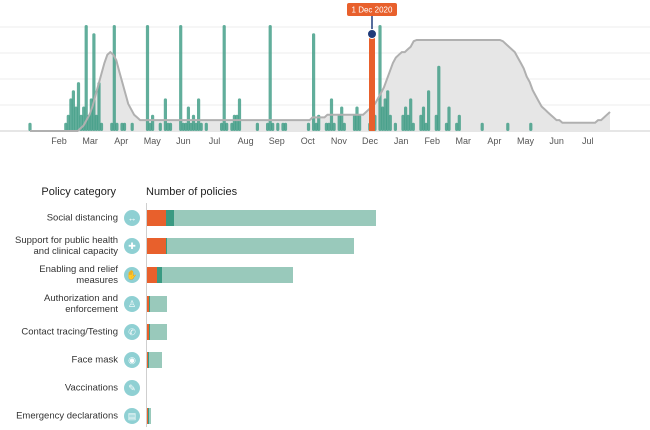 The image size is (650, 430). What do you see at coordinates (372, 10) in the screenshot?
I see `marker-label: 1 Dec 2020` at bounding box center [372, 10].